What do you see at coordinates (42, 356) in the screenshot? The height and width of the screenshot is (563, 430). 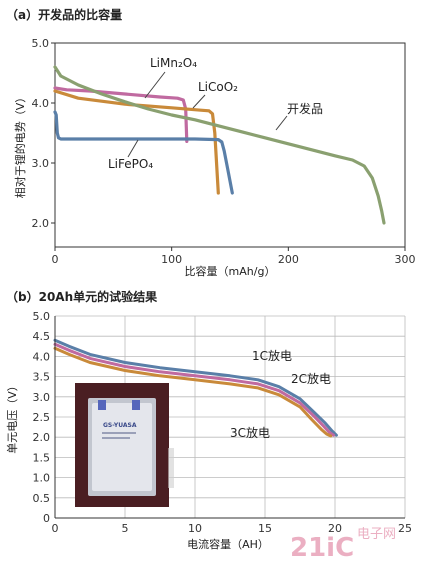 I see `y-tick-label-b: 4.0` at bounding box center [42, 356].